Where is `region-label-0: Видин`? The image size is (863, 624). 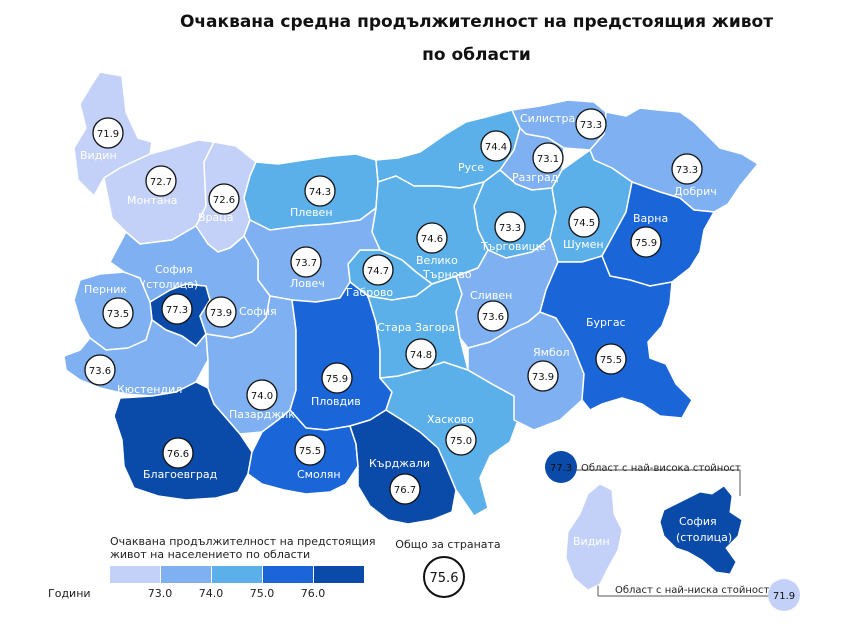 region-label-0: Видин is located at coordinates (98, 155).